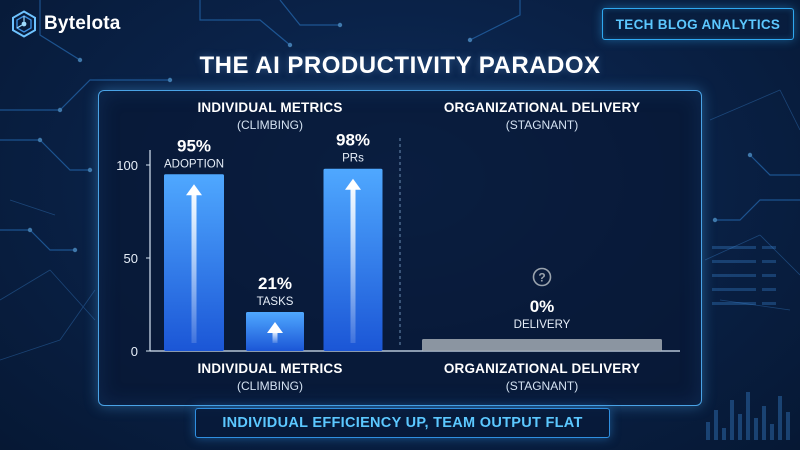  Describe the element at coordinates (542, 368) in the screenshot. I see `right-footer-title: ORGANIZATIONAL DELIVERY` at that location.